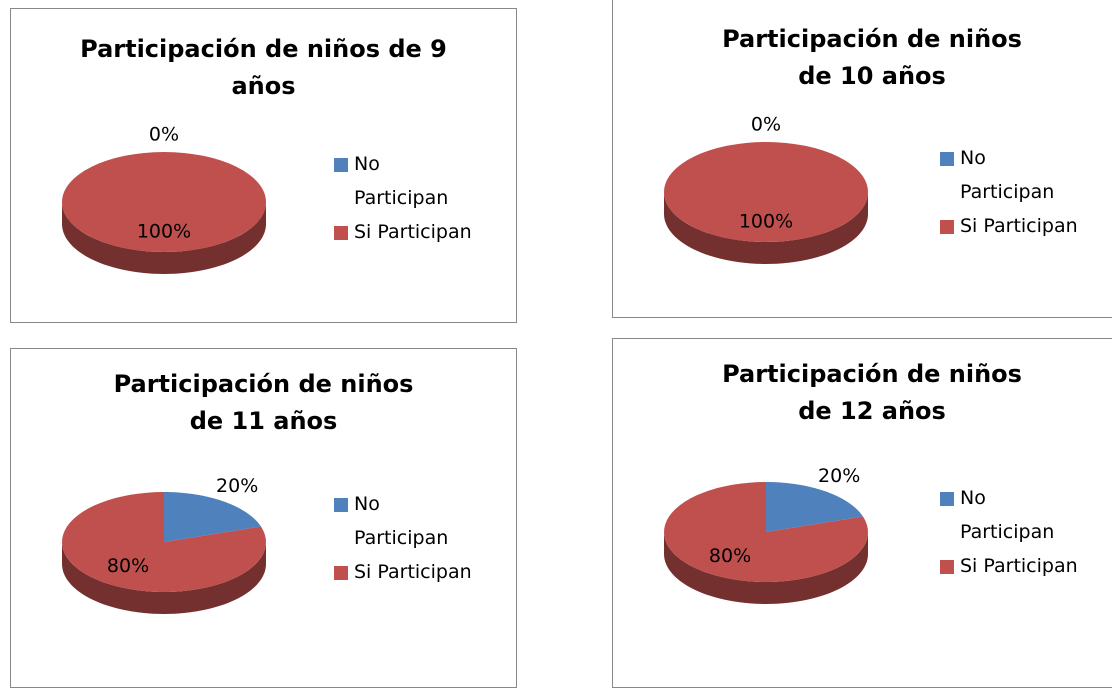 Image resolution: width=1112 pixels, height=699 pixels. What do you see at coordinates (263, 67) in the screenshot?
I see `chart-title: Participación de niños de 9 años` at bounding box center [263, 67].